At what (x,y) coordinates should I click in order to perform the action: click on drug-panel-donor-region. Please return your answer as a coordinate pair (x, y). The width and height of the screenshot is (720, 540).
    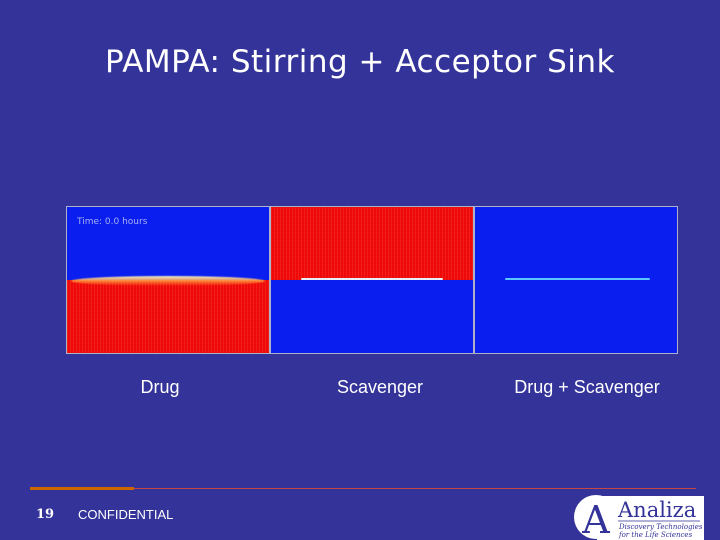
    Looking at the image, I should click on (168, 243).